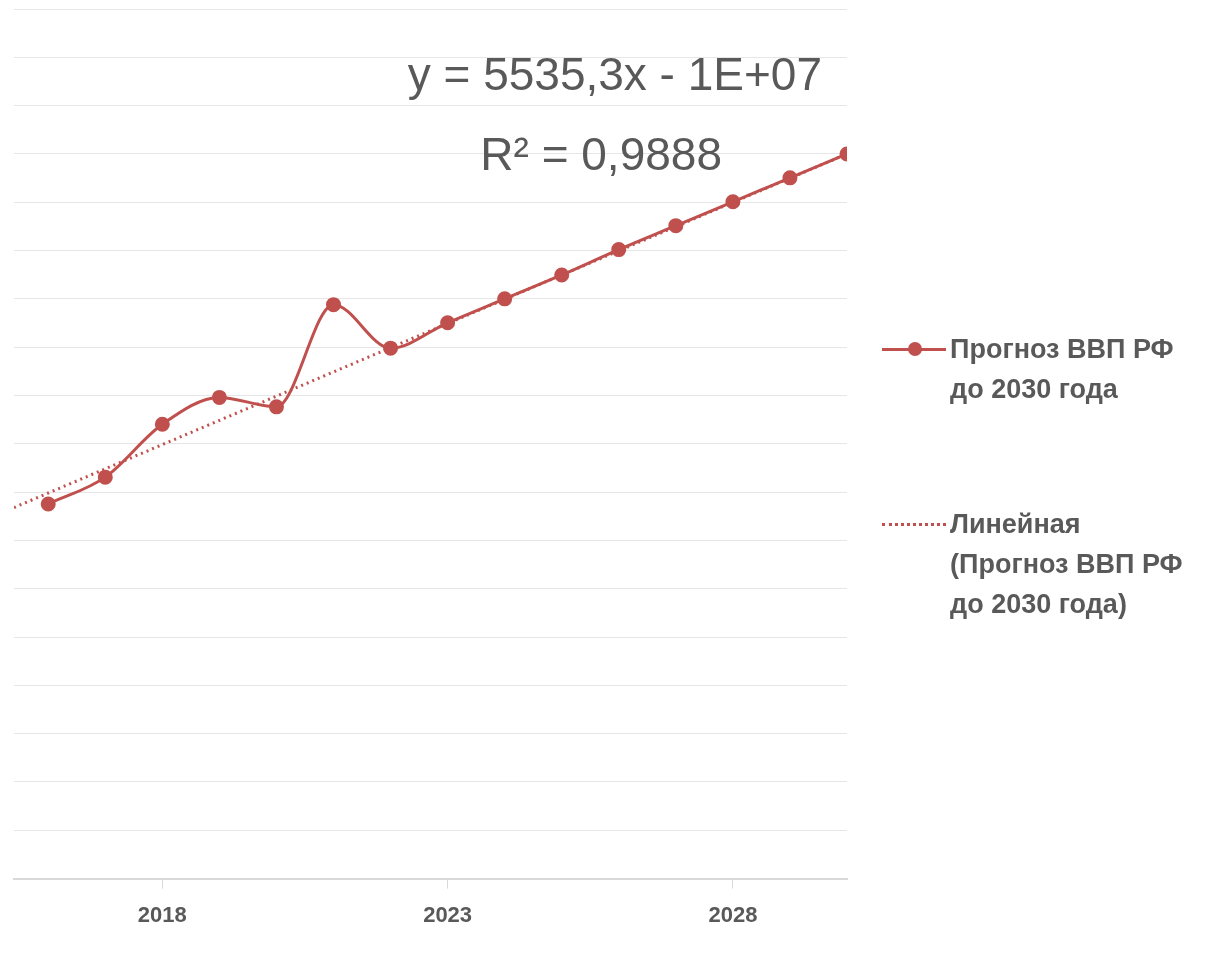  What do you see at coordinates (614, 73) in the screenshot?
I see `text: y = 5535,3x - 1E+07` at bounding box center [614, 73].